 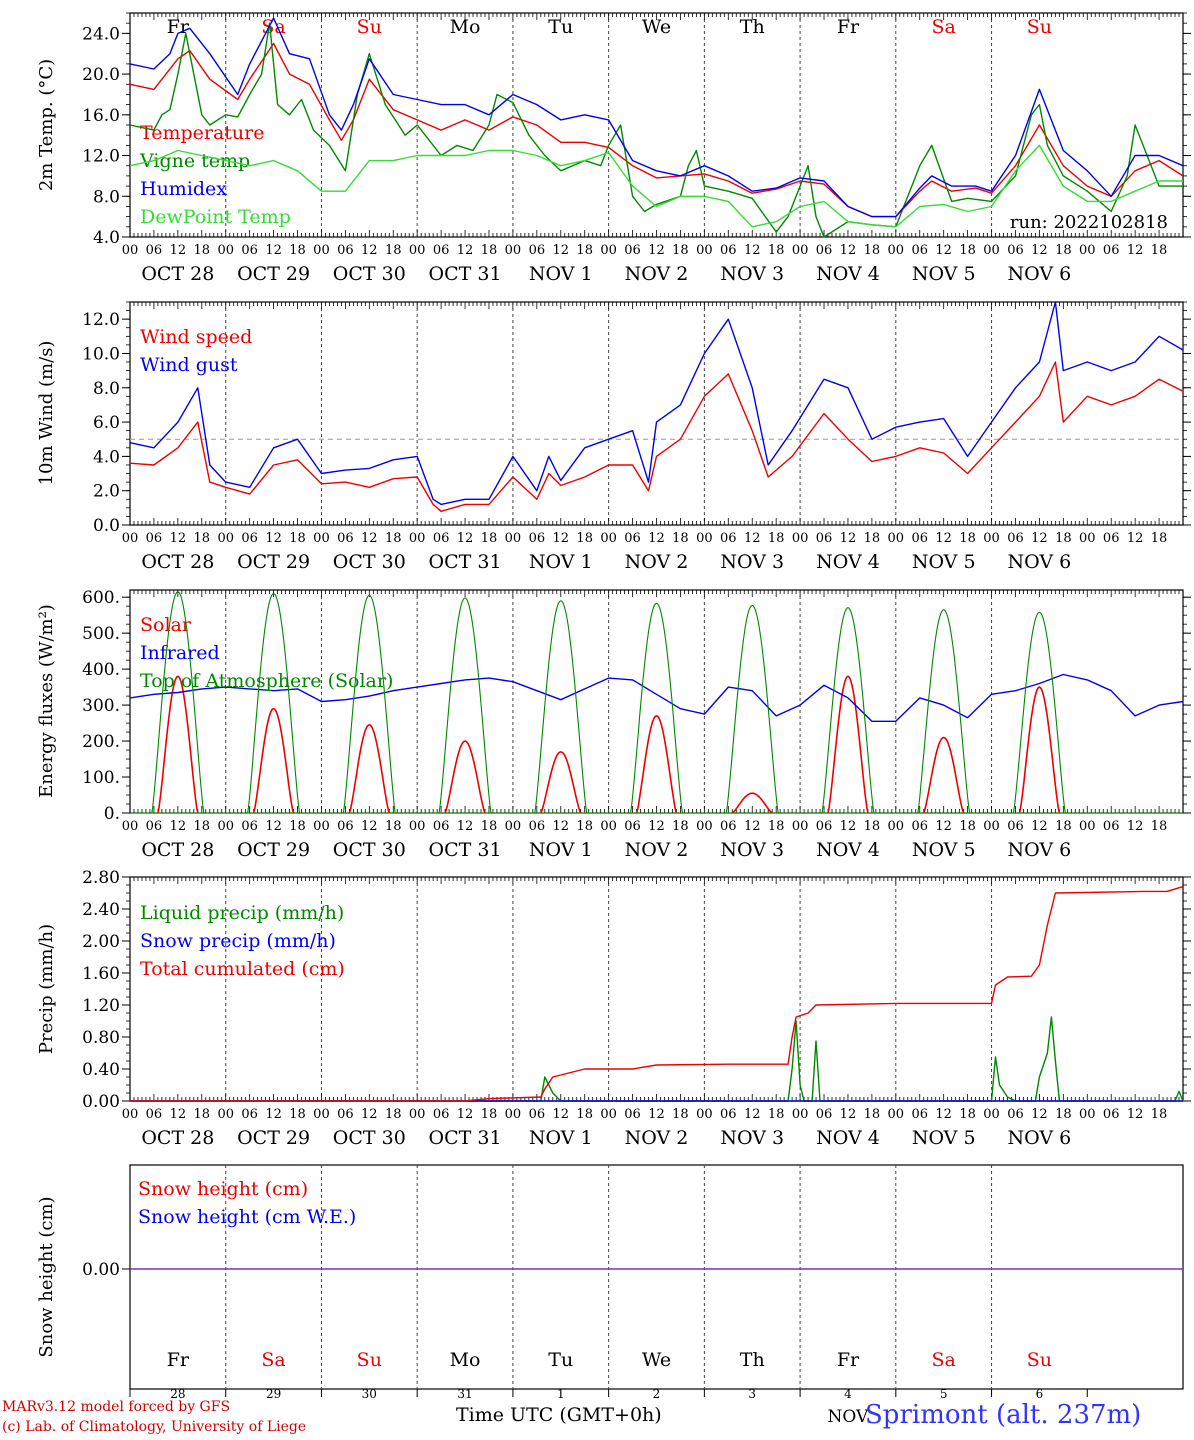 What do you see at coordinates (178, 744) in the screenshot?
I see `solar-line` at bounding box center [178, 744].